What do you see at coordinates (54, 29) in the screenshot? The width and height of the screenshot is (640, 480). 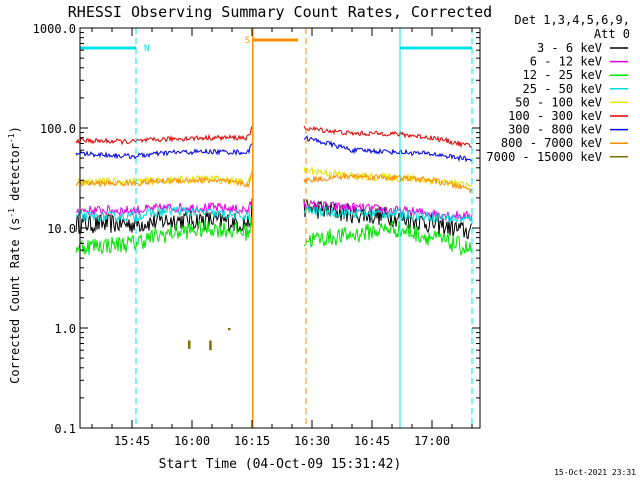 I see `y-tick-label: 1000.0` at bounding box center [54, 29].